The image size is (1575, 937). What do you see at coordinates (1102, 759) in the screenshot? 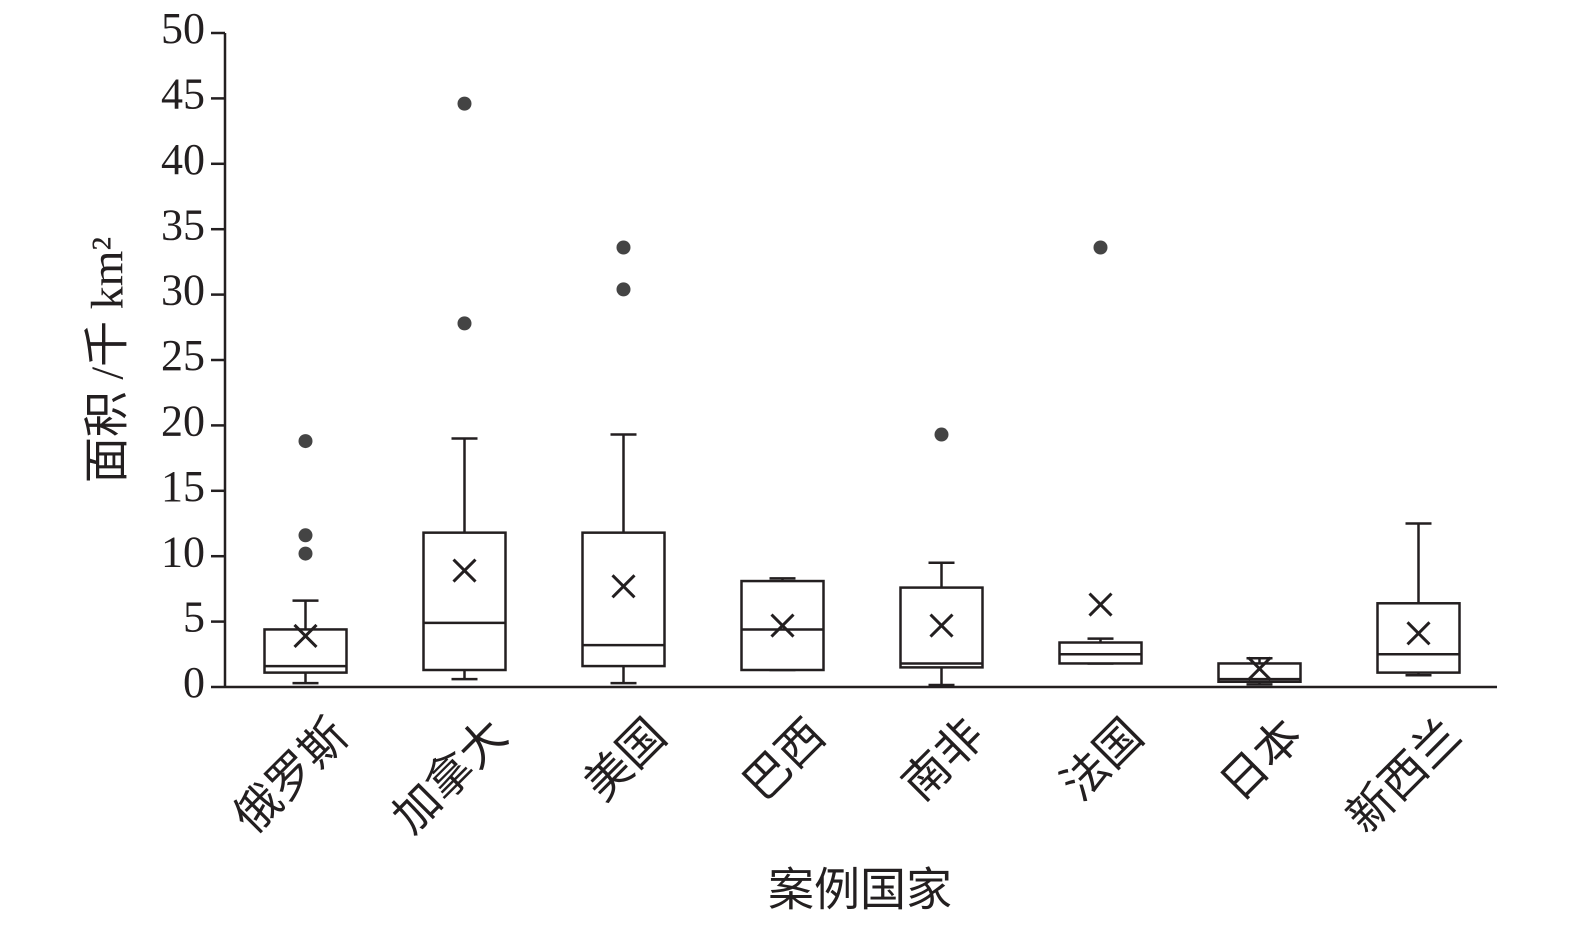
I see `x-tick-label: 法国` at bounding box center [1102, 759].